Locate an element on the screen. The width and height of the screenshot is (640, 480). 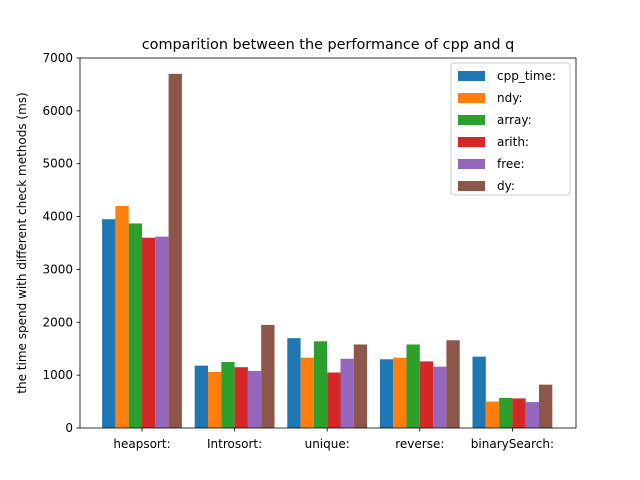
legend-label: array: is located at coordinates (514, 120).